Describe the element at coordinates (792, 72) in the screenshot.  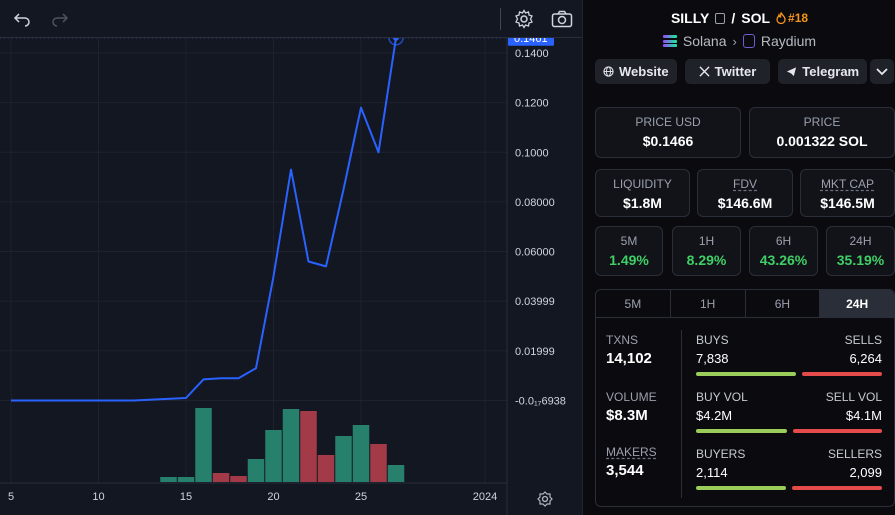
I see `telegram-icon` at that location.